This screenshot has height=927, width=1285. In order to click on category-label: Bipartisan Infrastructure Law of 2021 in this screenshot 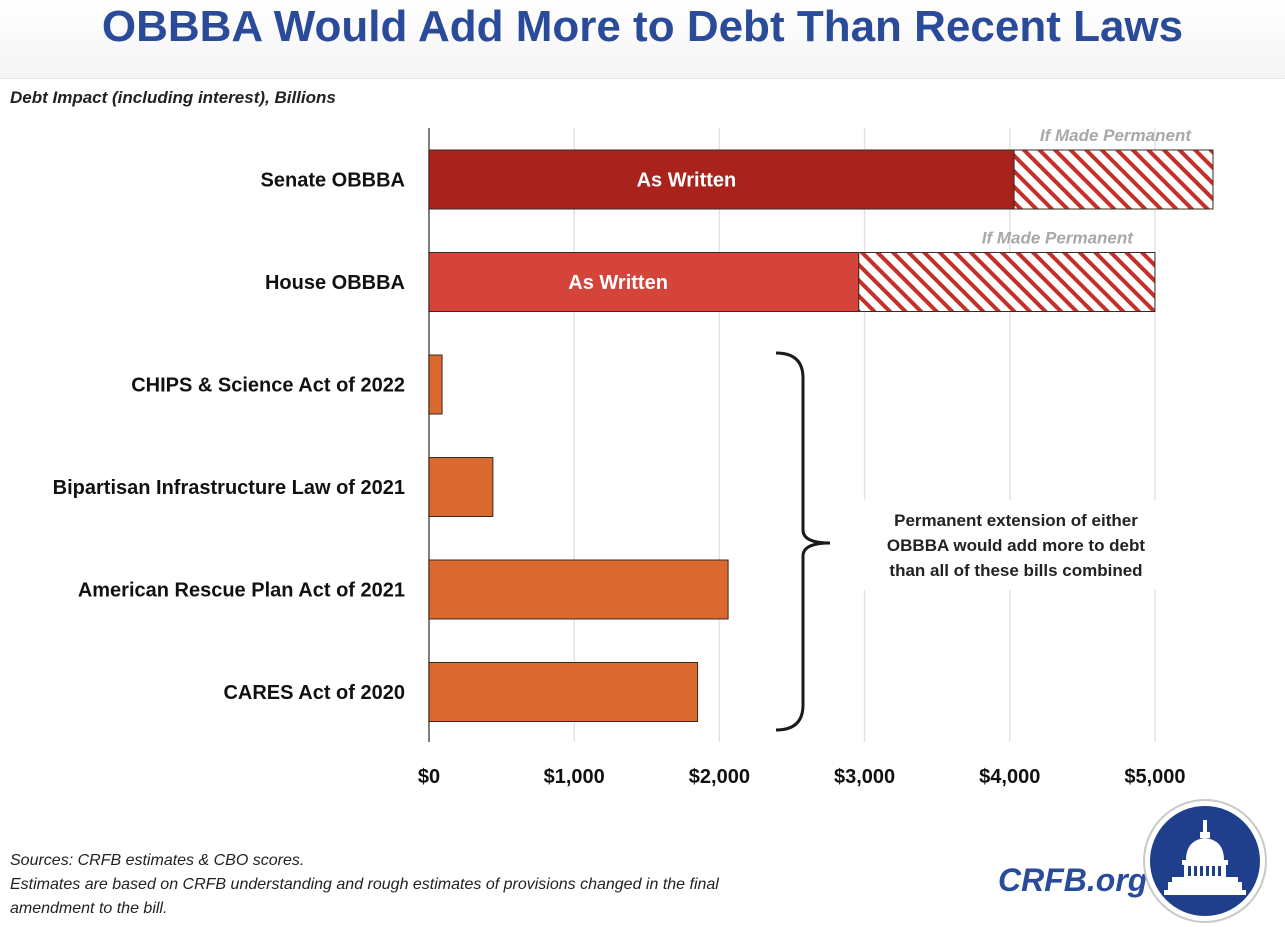, I will do `click(229, 488)`.